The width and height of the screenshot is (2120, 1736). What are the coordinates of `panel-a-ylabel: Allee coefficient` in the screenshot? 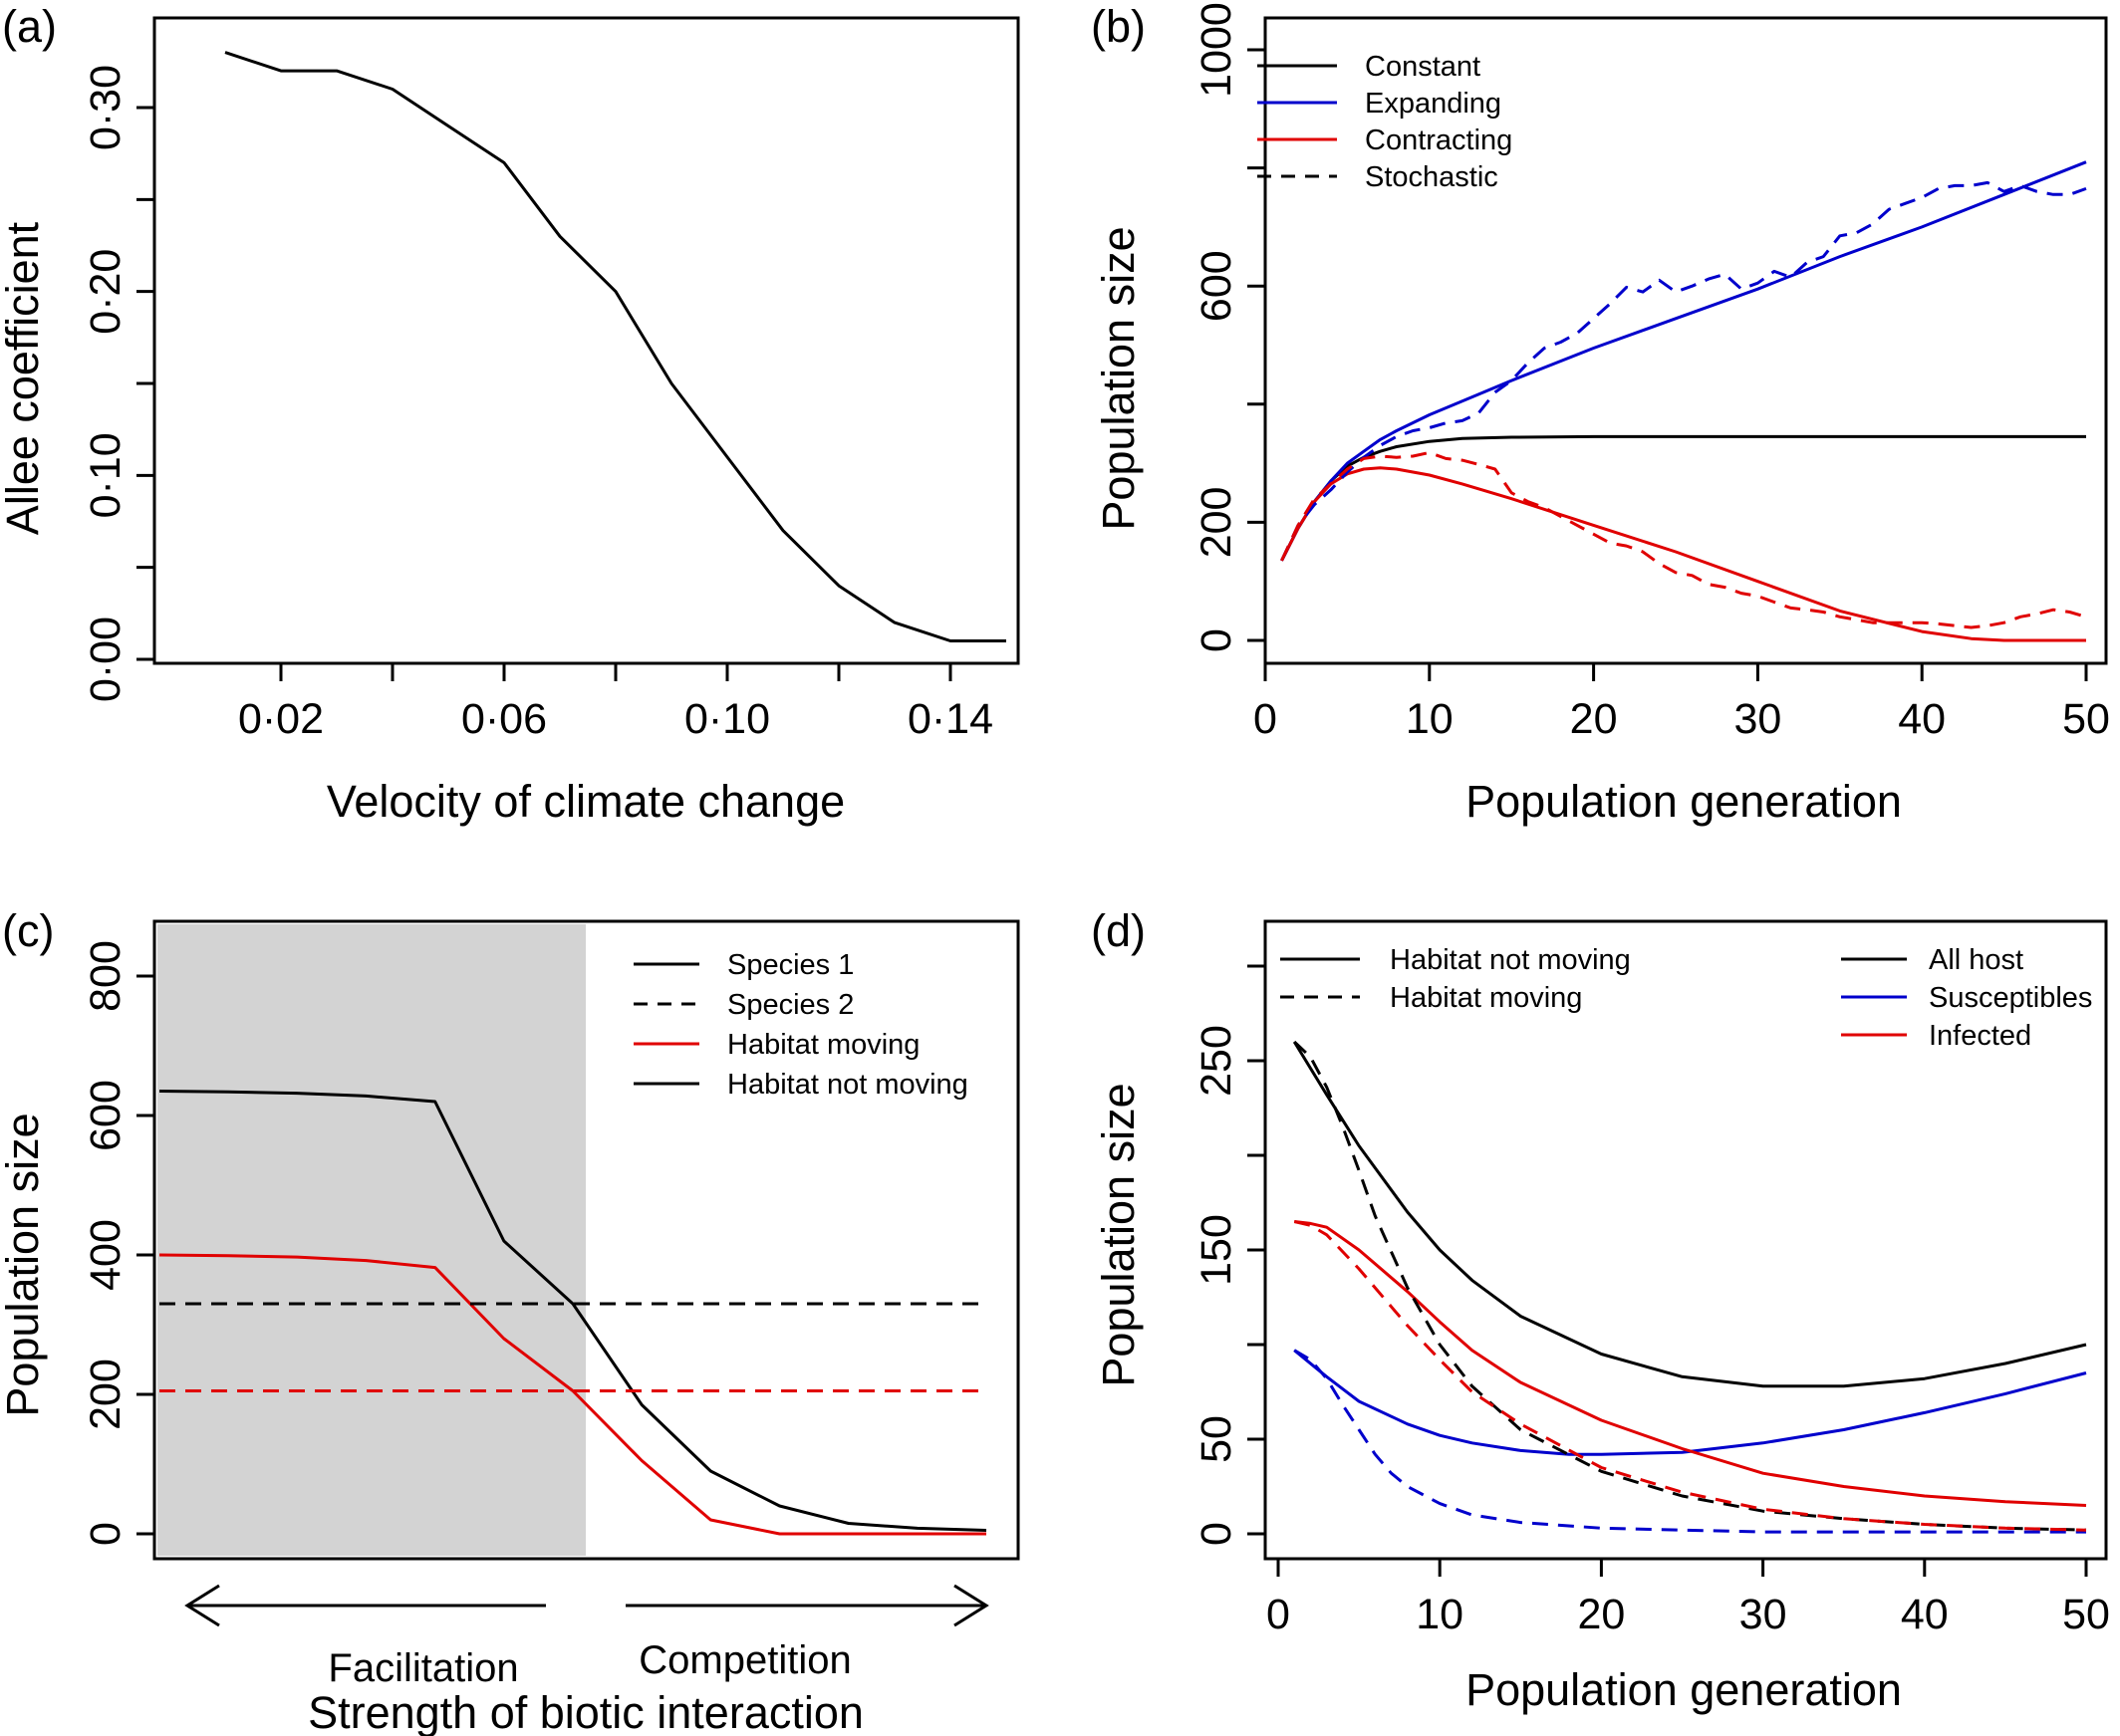 It's located at (24, 378).